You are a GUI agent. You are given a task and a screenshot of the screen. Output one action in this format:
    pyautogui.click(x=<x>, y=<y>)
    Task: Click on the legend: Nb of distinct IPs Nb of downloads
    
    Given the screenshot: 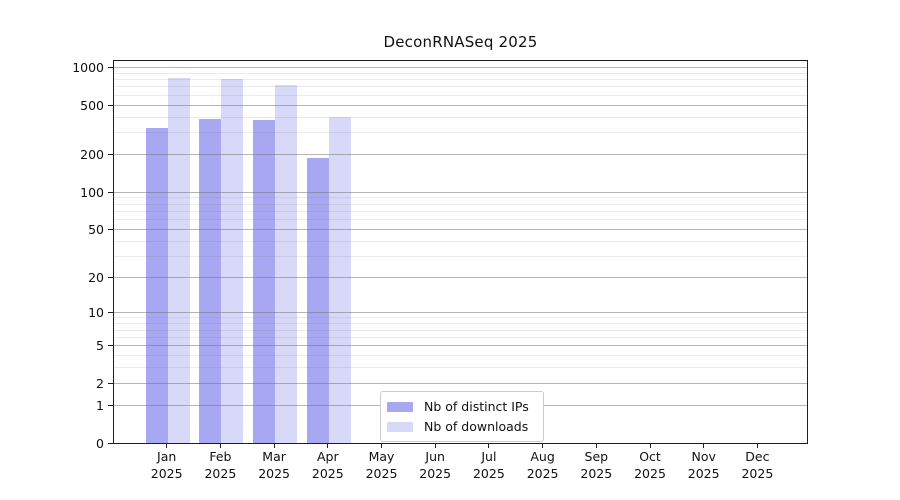 What is the action you would take?
    pyautogui.click(x=462, y=416)
    